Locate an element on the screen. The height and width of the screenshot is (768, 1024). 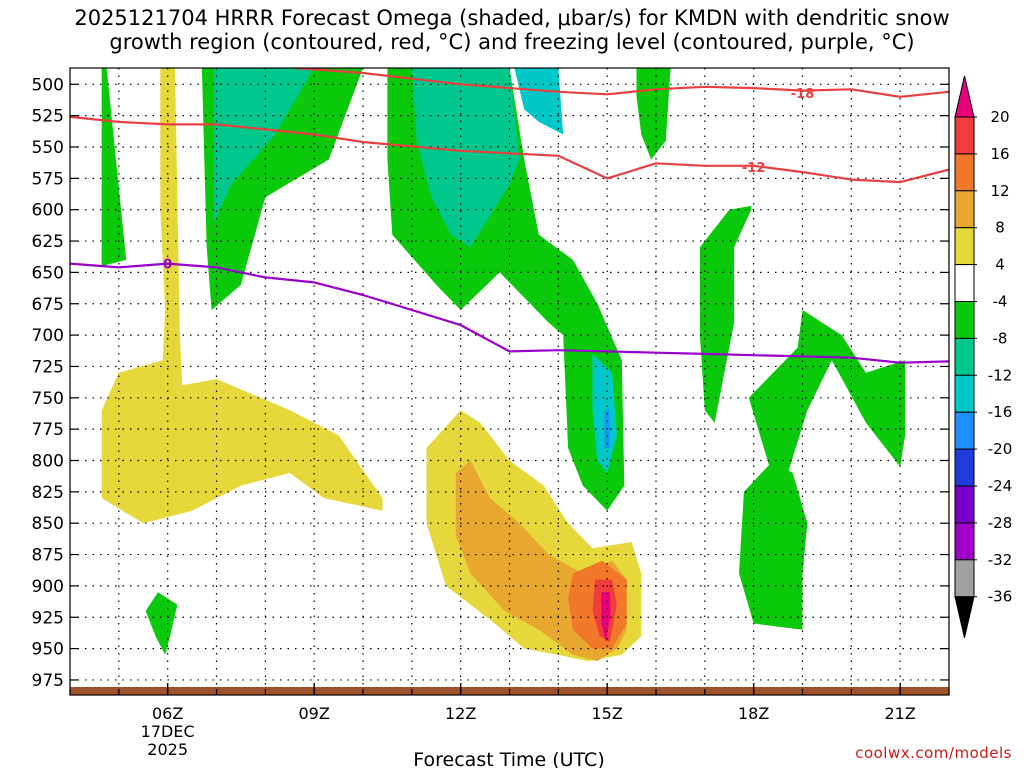
x-axis-label: Forecast Time (UTC) is located at coordinates (508, 758).